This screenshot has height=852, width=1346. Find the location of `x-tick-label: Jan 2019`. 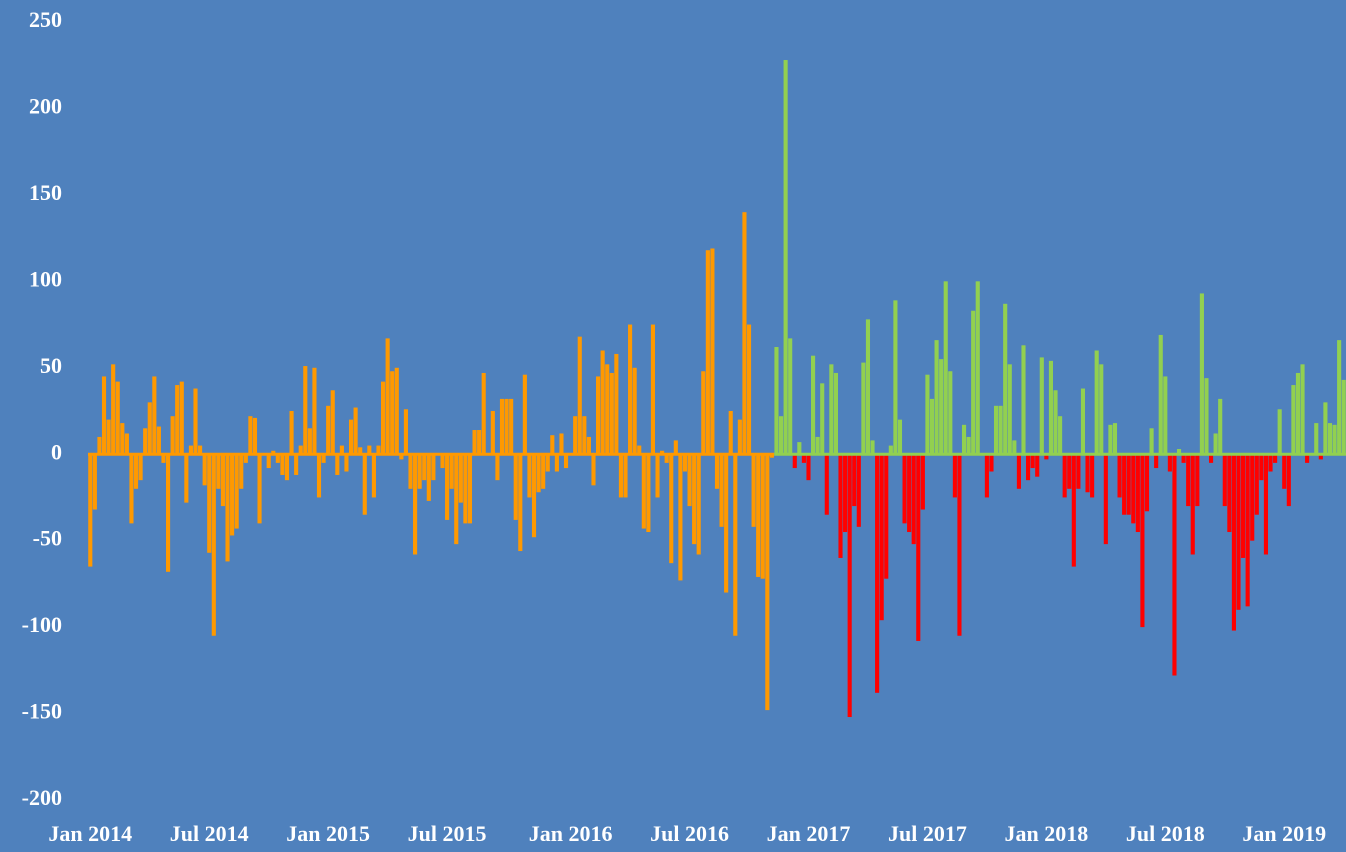

x-tick-label: Jan 2019 is located at coordinates (1284, 833).